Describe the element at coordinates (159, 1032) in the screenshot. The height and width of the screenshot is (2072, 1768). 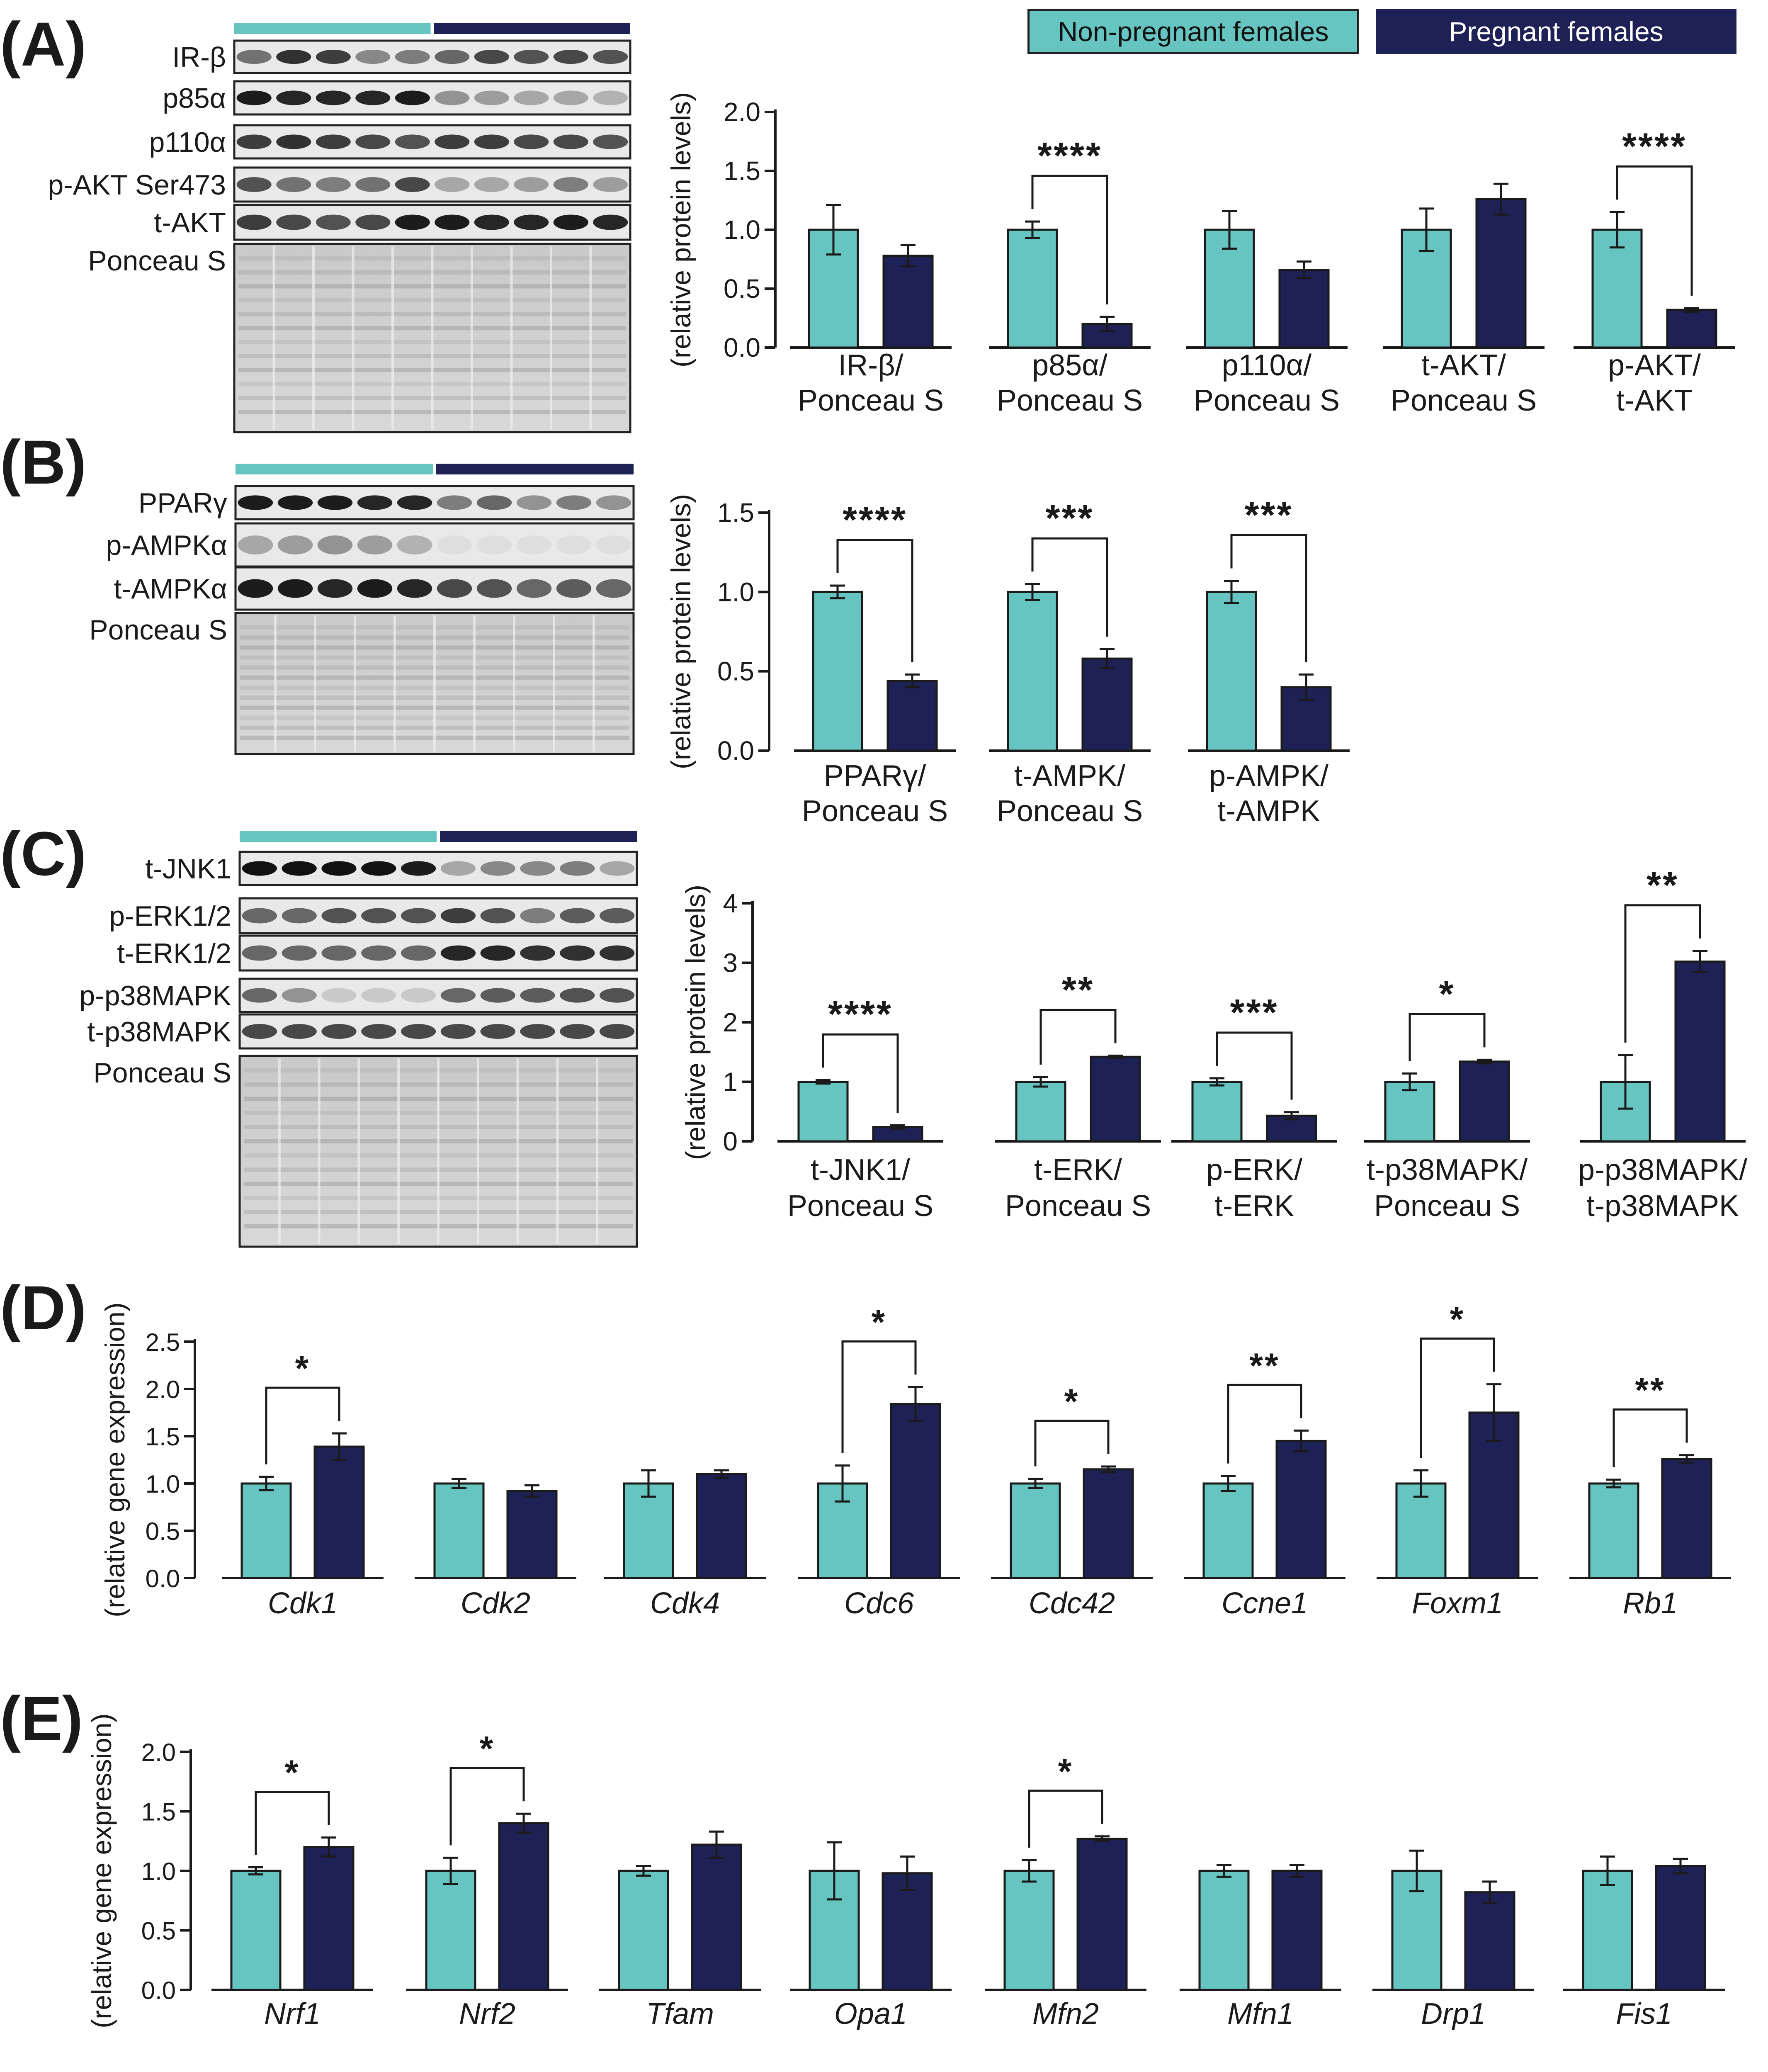
I see `blot-label: t-p38MAPK` at that location.